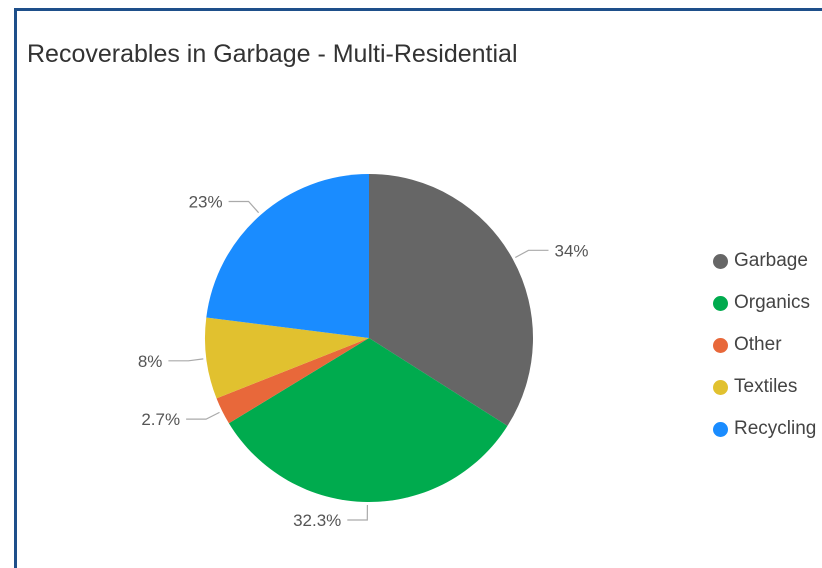 The height and width of the screenshot is (568, 822). Describe the element at coordinates (150, 361) in the screenshot. I see `data-label-textiles: 8%` at that location.